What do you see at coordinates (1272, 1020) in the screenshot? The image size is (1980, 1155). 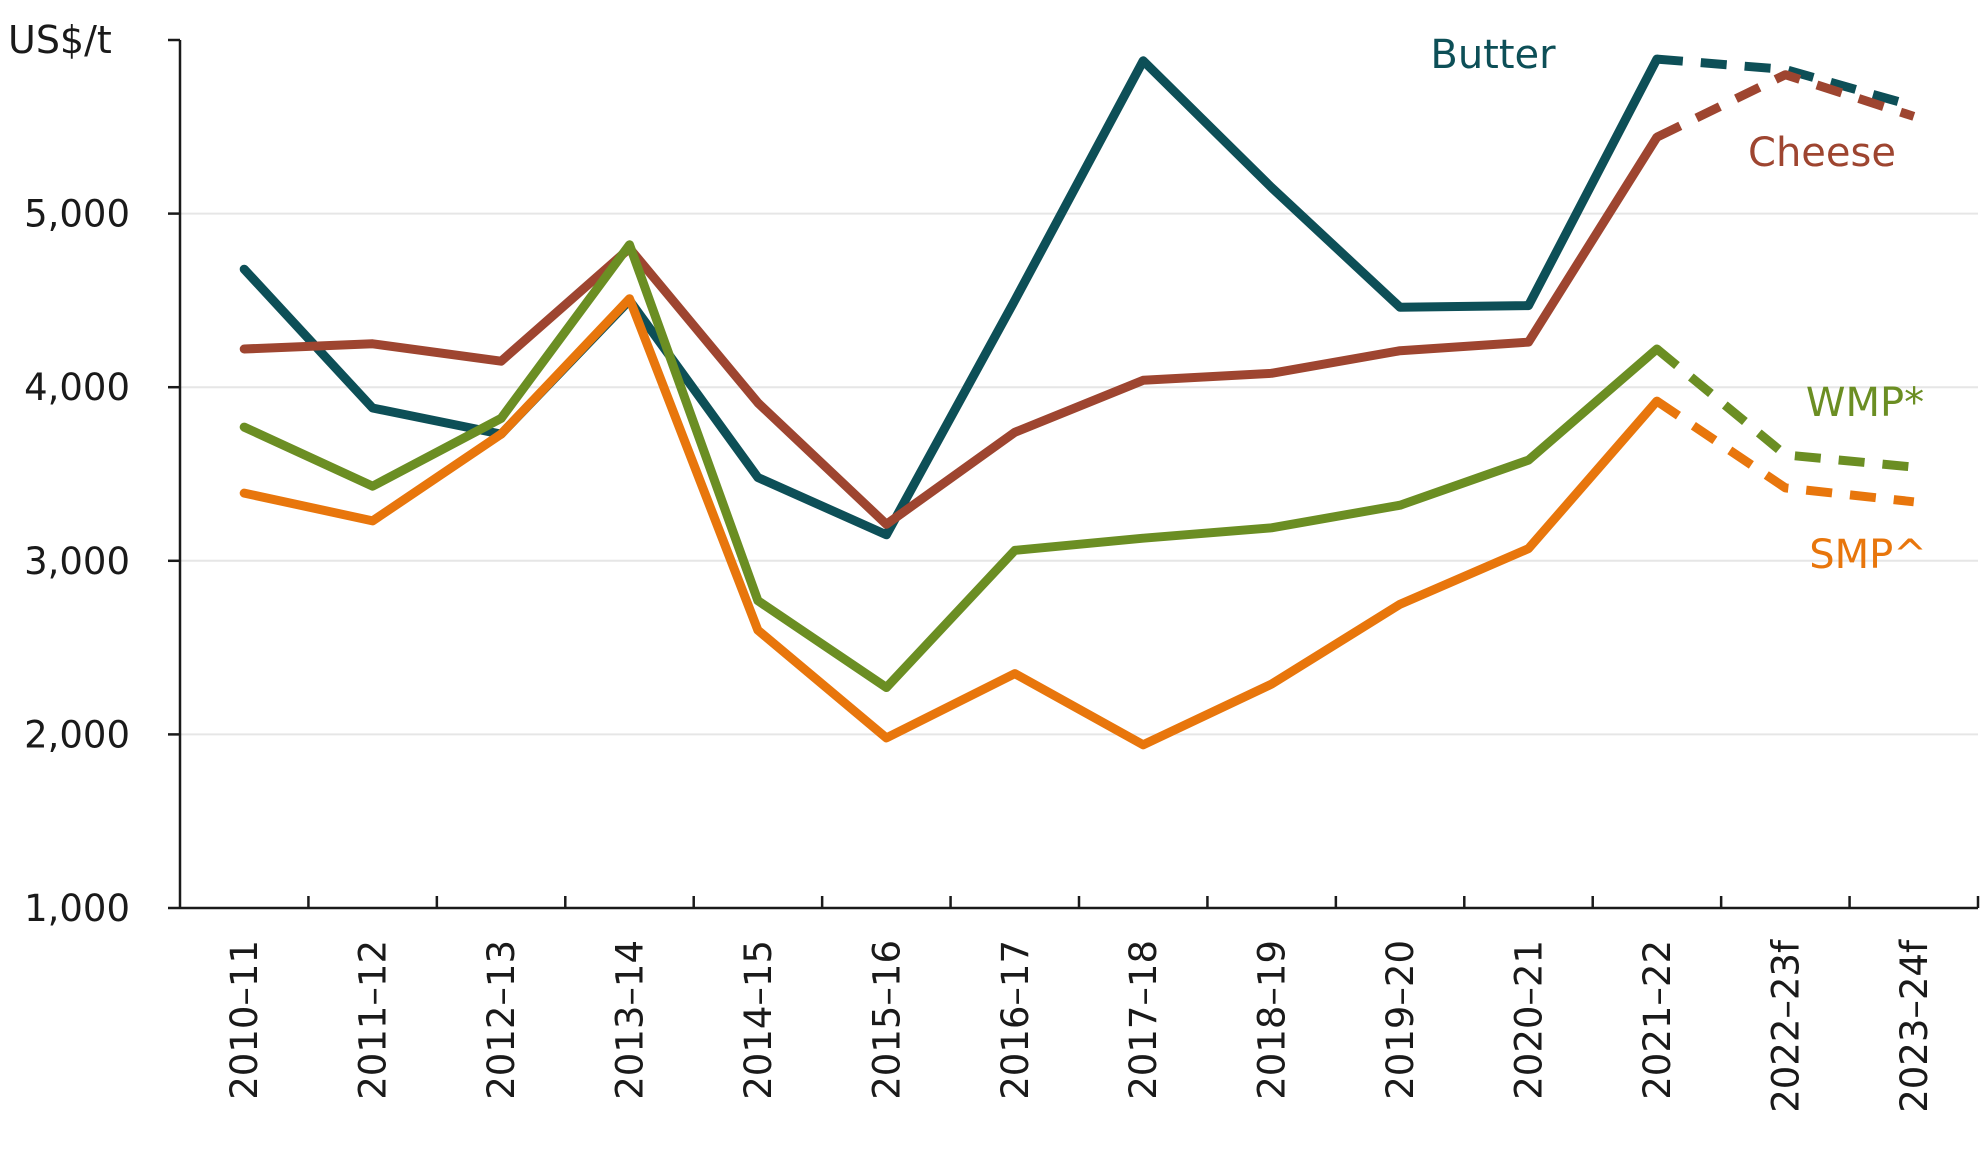 I see `x-tick-label: 2018–19` at bounding box center [1272, 1020].